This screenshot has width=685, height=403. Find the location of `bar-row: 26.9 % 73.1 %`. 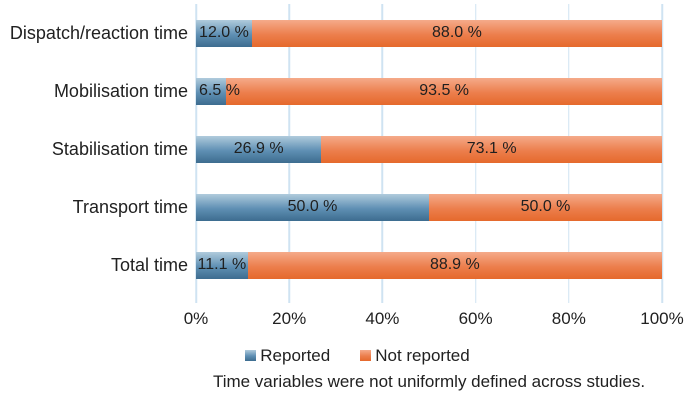

bar-row: 26.9 % 73.1 % is located at coordinates (429, 149).